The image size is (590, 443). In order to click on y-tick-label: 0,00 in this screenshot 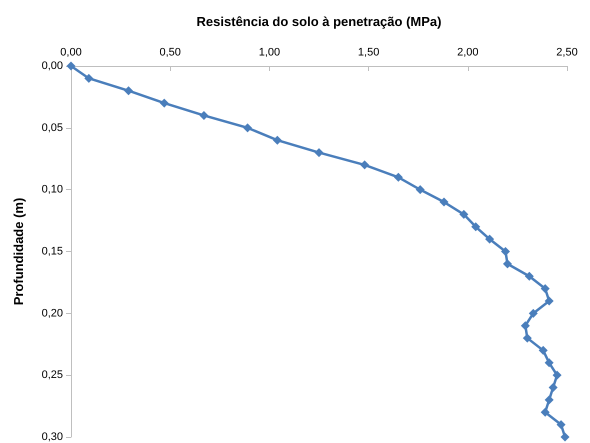, I will do `click(52, 66)`.